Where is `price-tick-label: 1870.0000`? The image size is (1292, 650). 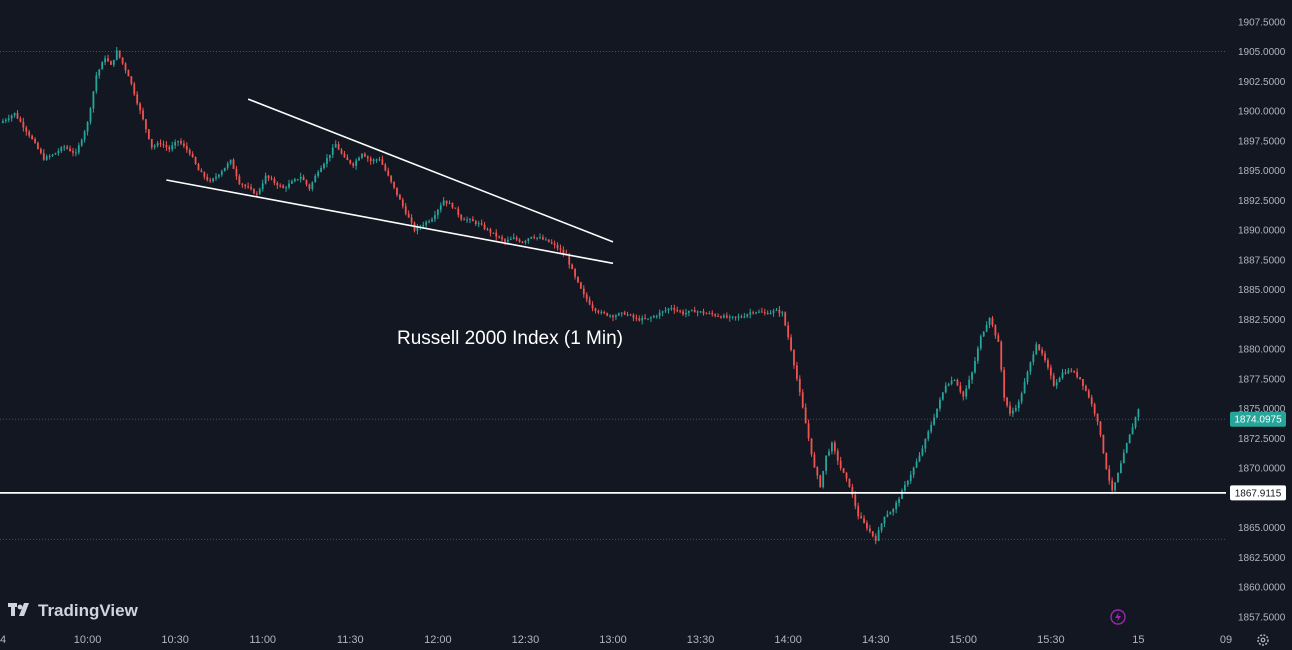
price-tick-label: 1870.0000 is located at coordinates (1262, 469).